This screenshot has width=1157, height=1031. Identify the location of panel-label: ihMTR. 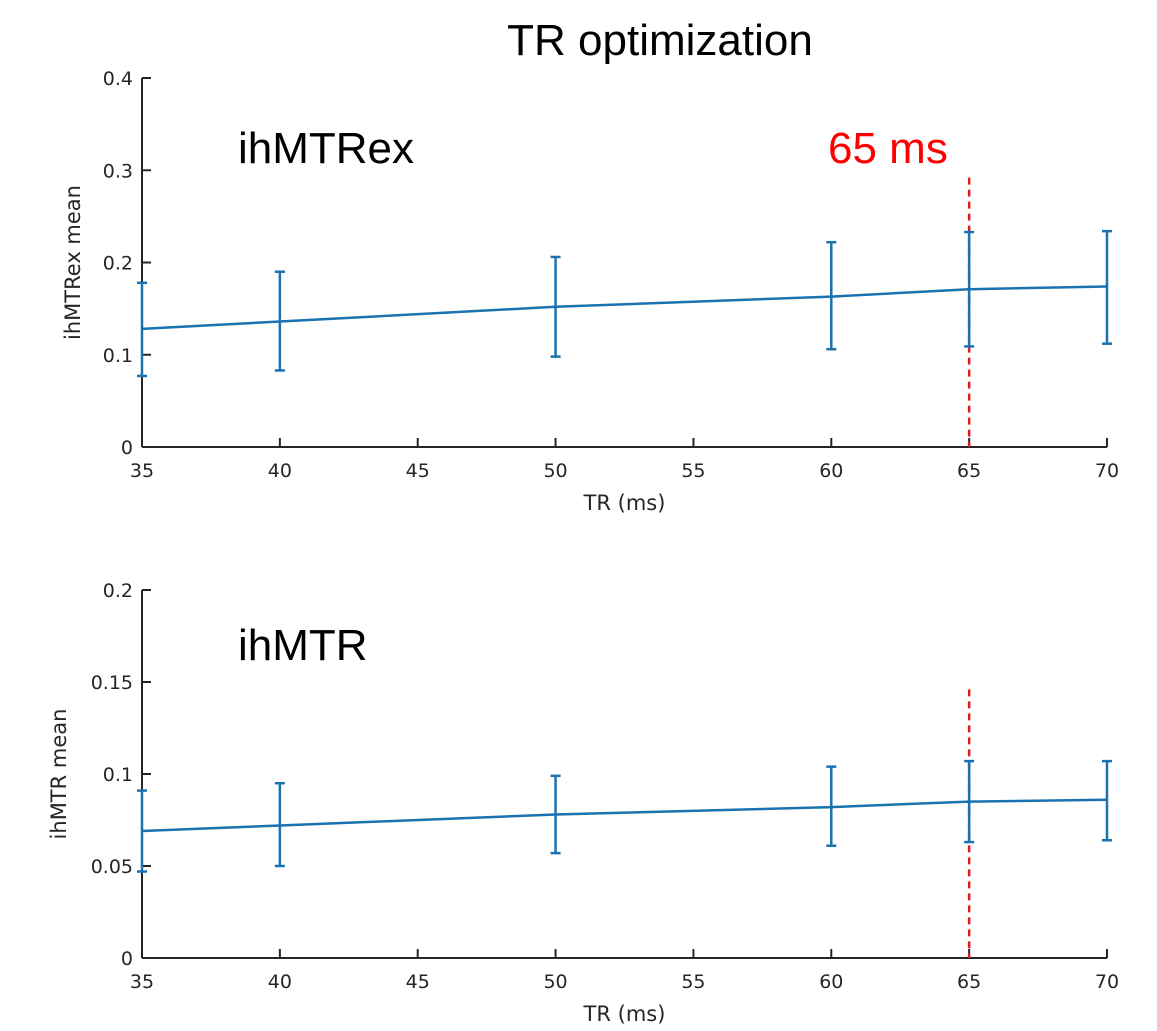
(303, 645).